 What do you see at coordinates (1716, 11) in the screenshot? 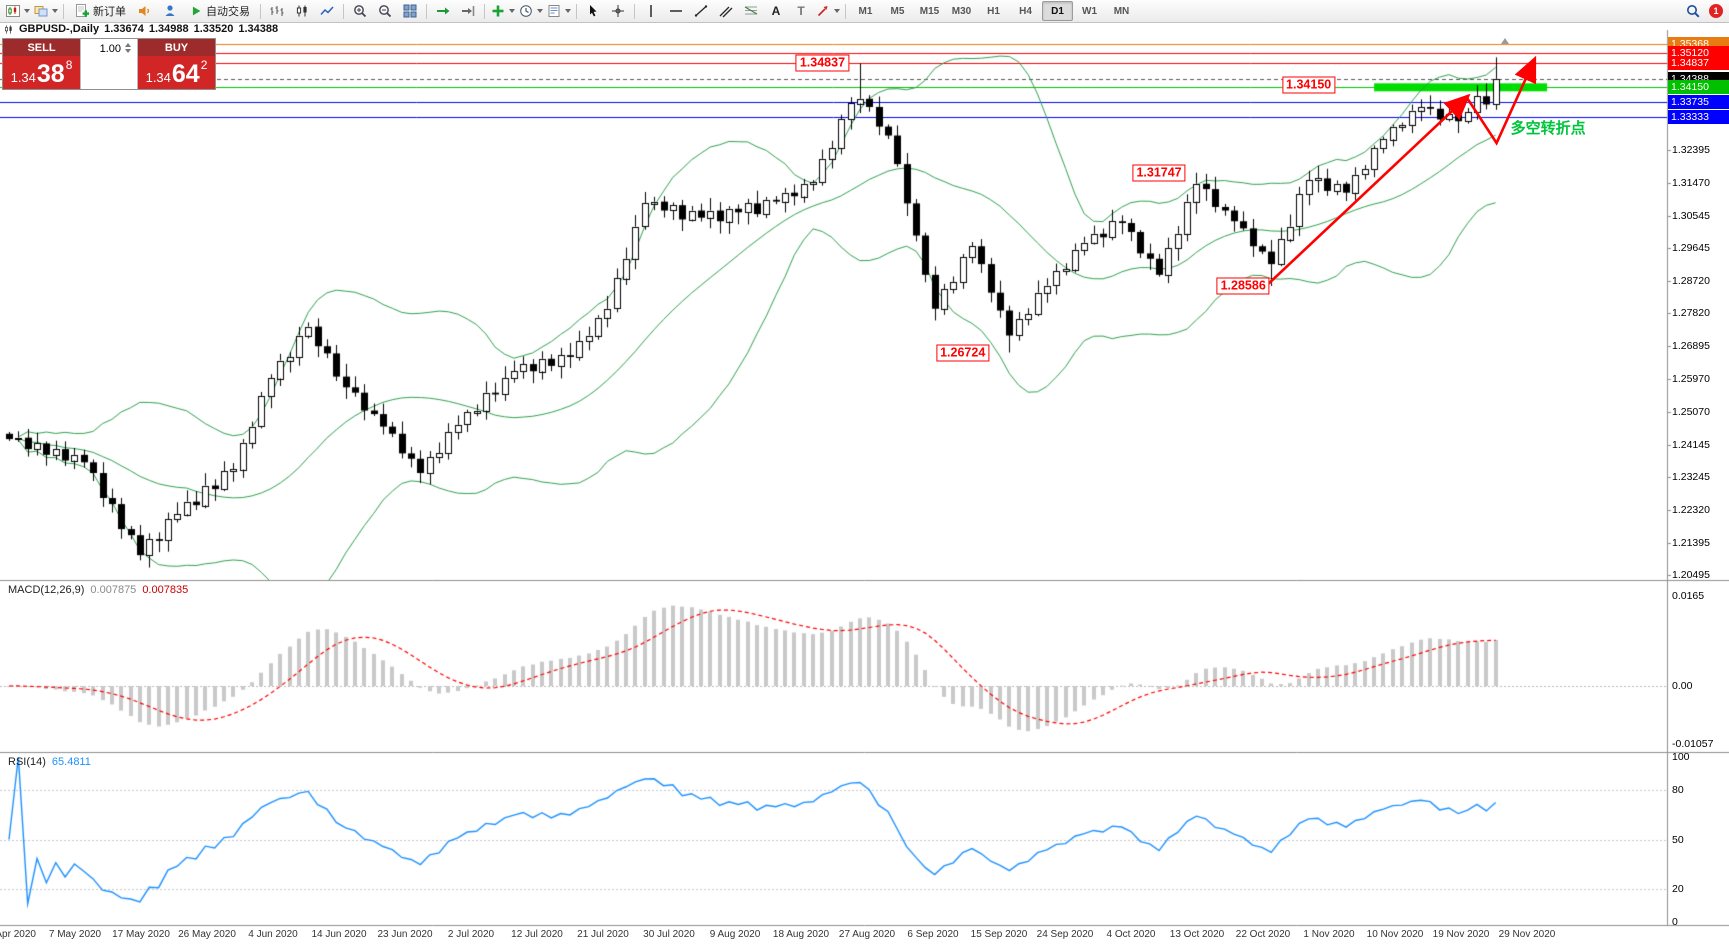
I see `notification-badge: 1` at bounding box center [1716, 11].